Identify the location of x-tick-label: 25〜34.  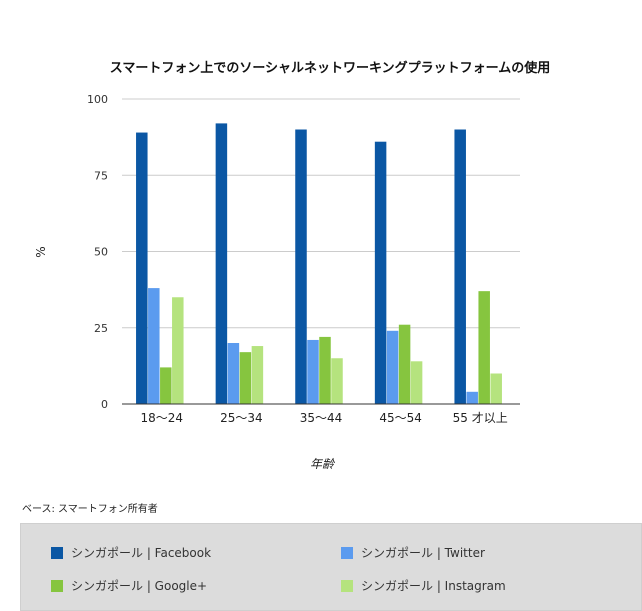
(241, 418).